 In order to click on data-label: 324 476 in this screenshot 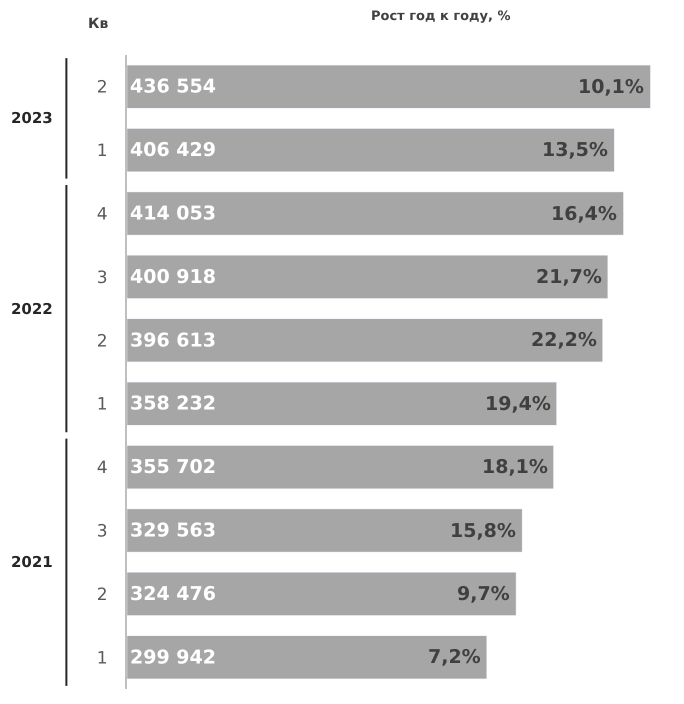, I will do `click(173, 593)`.